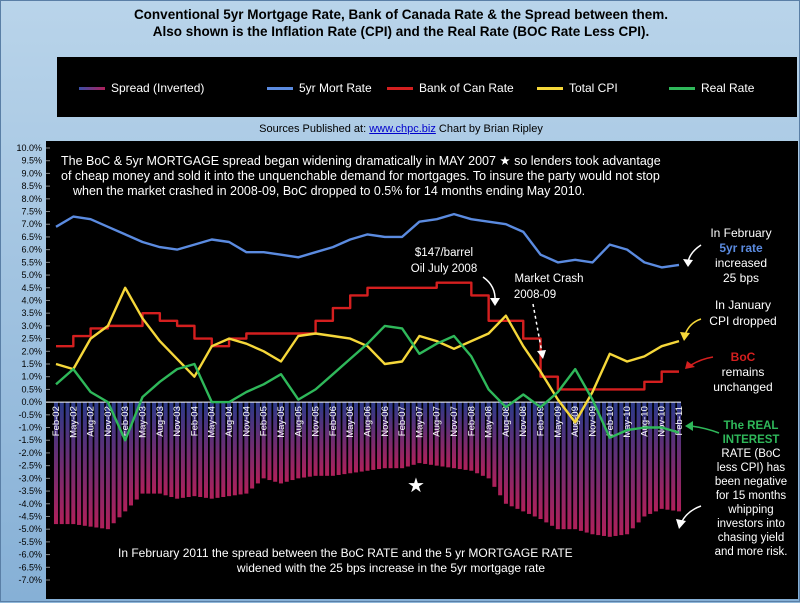  Describe the element at coordinates (541, 354) in the screenshot. I see `crash-arrow-head` at that location.